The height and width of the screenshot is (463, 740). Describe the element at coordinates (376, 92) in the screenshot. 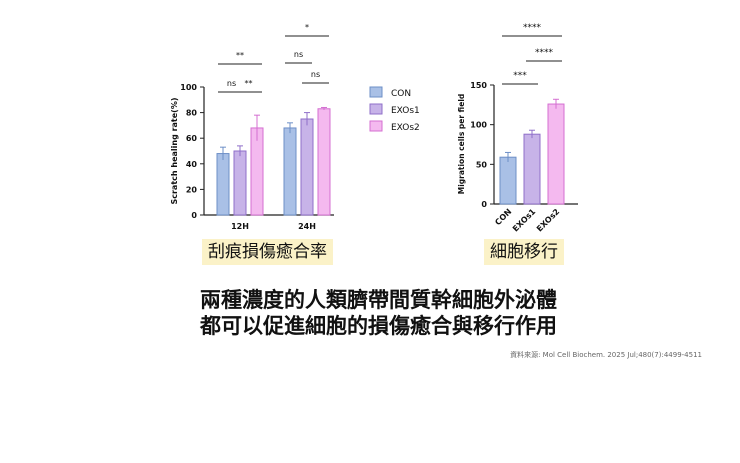

I see `legend-swatch-con` at that location.